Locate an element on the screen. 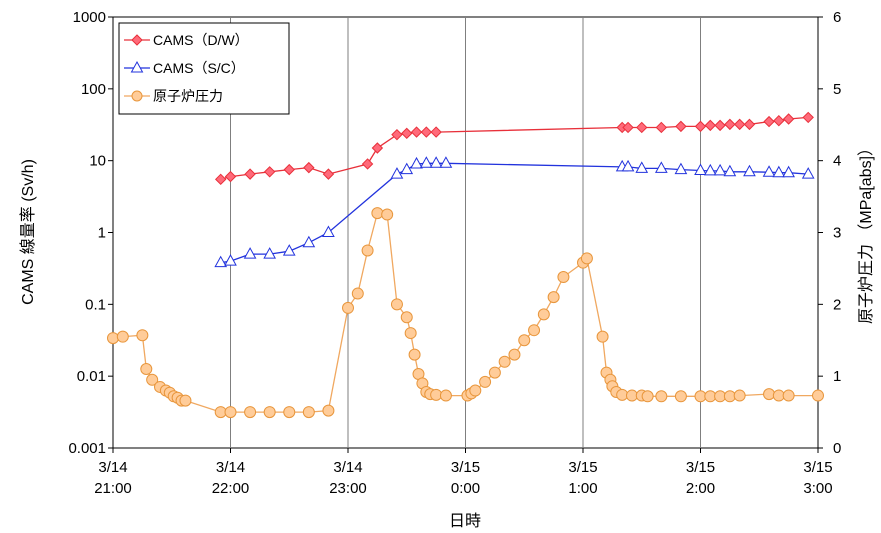  x-tick-label-time: 2:00 is located at coordinates (700, 488).